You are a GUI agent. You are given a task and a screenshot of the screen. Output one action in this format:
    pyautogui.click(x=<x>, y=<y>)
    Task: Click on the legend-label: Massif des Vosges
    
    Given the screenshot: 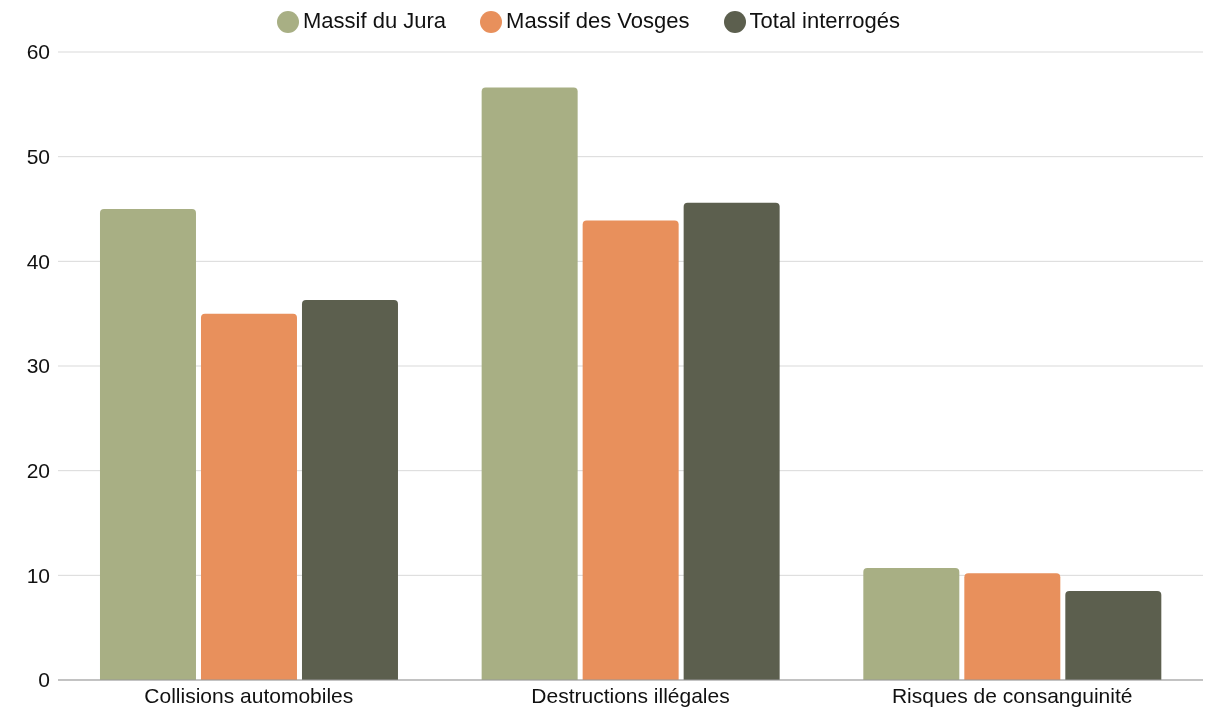 What is the action you would take?
    pyautogui.click(x=598, y=20)
    